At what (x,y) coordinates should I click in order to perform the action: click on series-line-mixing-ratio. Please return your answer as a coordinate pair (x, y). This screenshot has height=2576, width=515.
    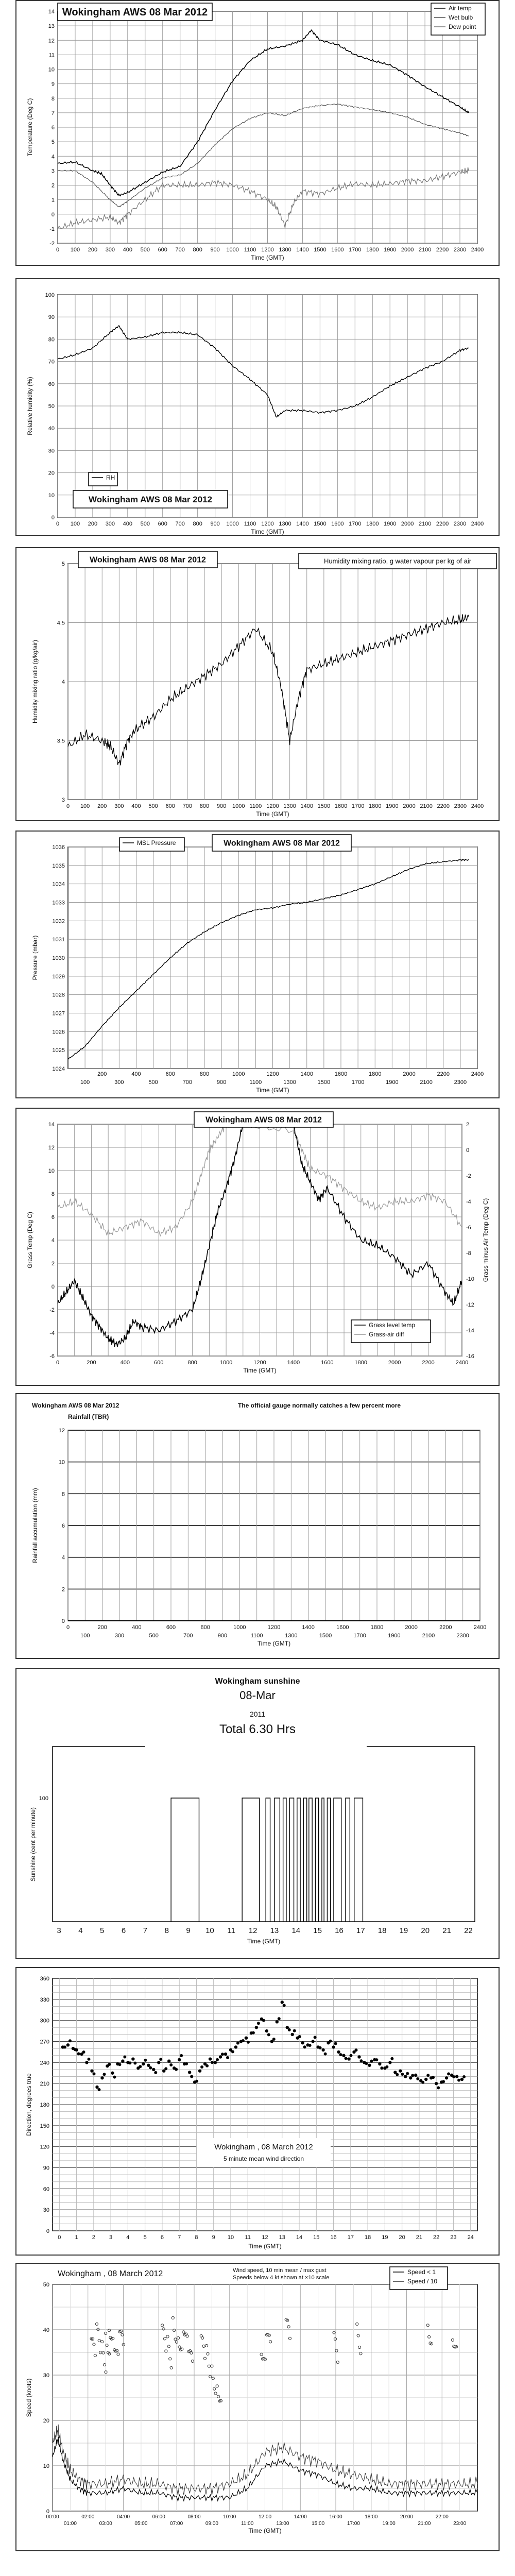
    Looking at the image, I should click on (268, 690).